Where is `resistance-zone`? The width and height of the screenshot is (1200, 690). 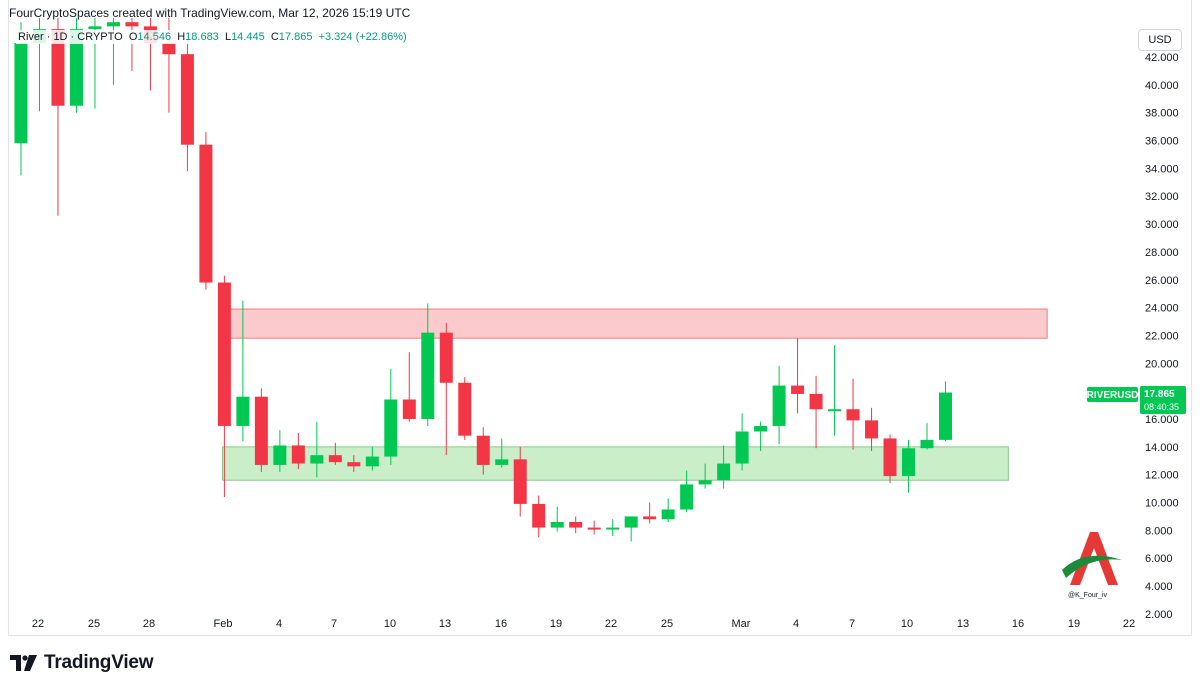
resistance-zone is located at coordinates (635, 323).